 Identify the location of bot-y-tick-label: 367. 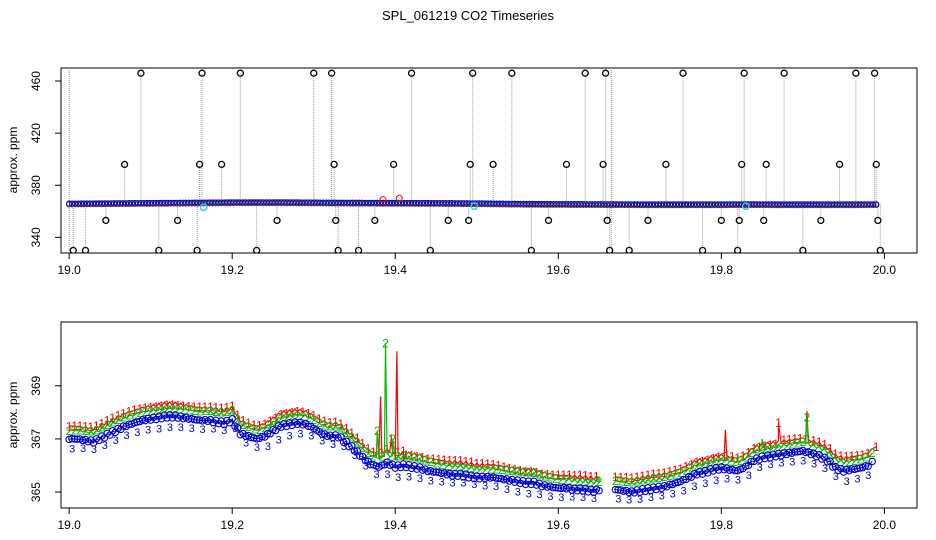
(36, 439).